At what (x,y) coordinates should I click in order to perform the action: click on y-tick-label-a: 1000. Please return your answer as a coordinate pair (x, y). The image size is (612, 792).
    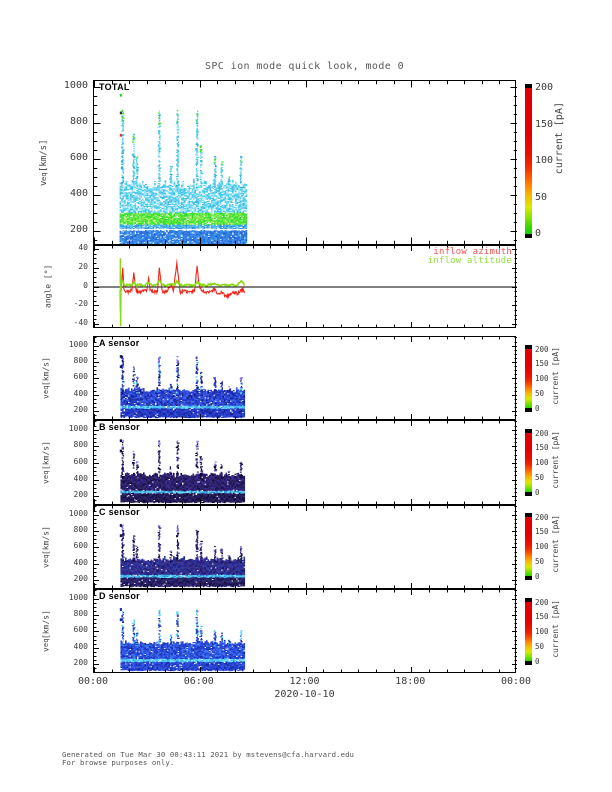
    Looking at the image, I should click on (78, 344).